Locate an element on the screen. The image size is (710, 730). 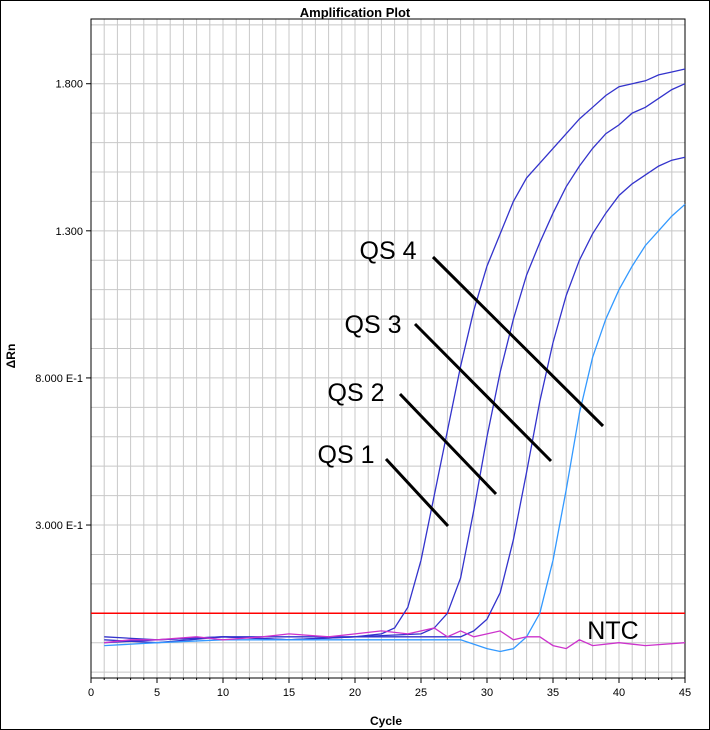
y-axis-label: ΔRn is located at coordinates (11, 356).